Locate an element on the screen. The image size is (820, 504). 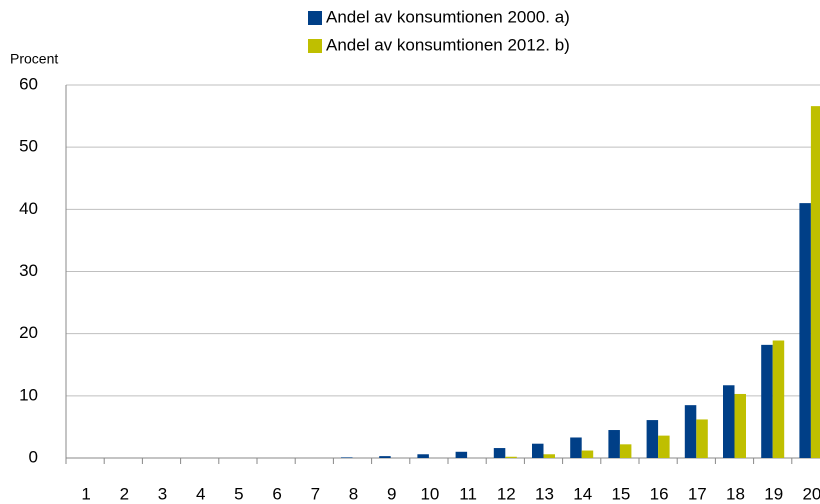
x-tick-label: 19 is located at coordinates (773, 493).